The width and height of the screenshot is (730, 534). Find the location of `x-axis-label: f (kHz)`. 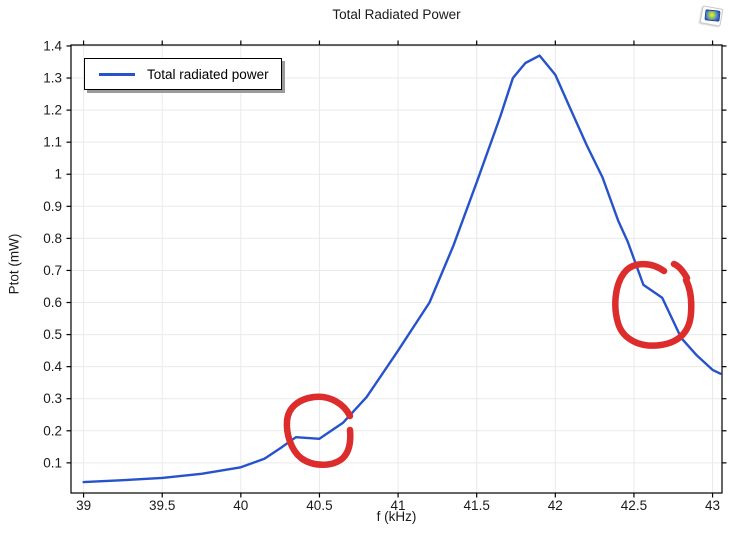

x-axis-label: f (kHz) is located at coordinates (396, 516).